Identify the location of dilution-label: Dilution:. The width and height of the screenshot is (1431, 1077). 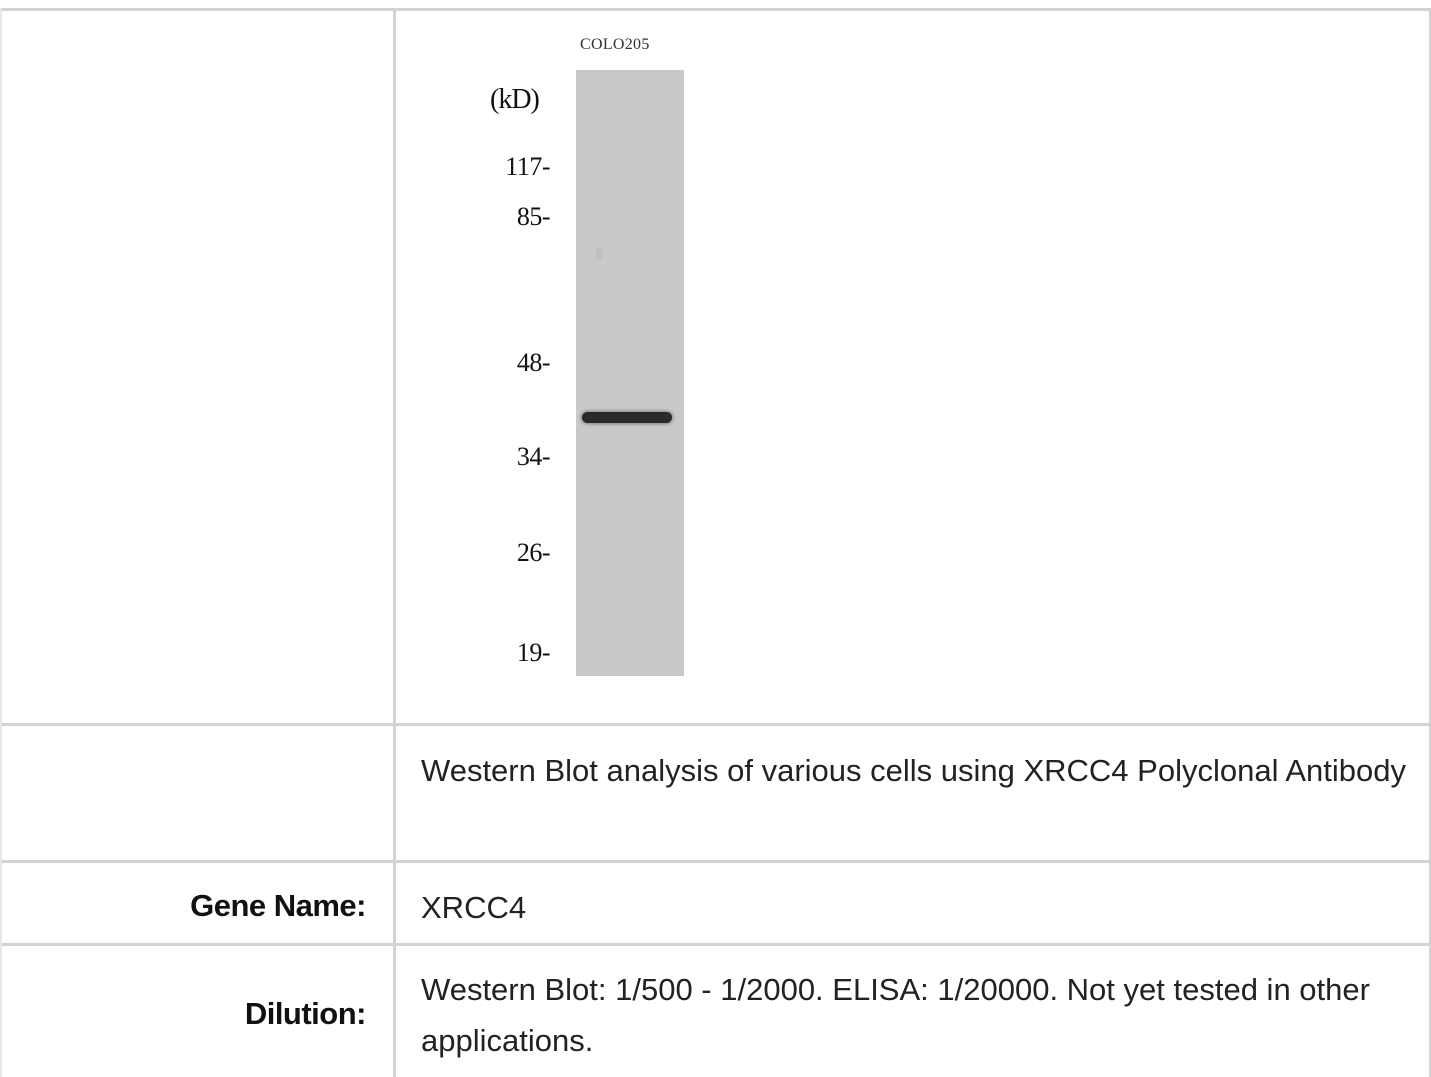
(305, 1013).